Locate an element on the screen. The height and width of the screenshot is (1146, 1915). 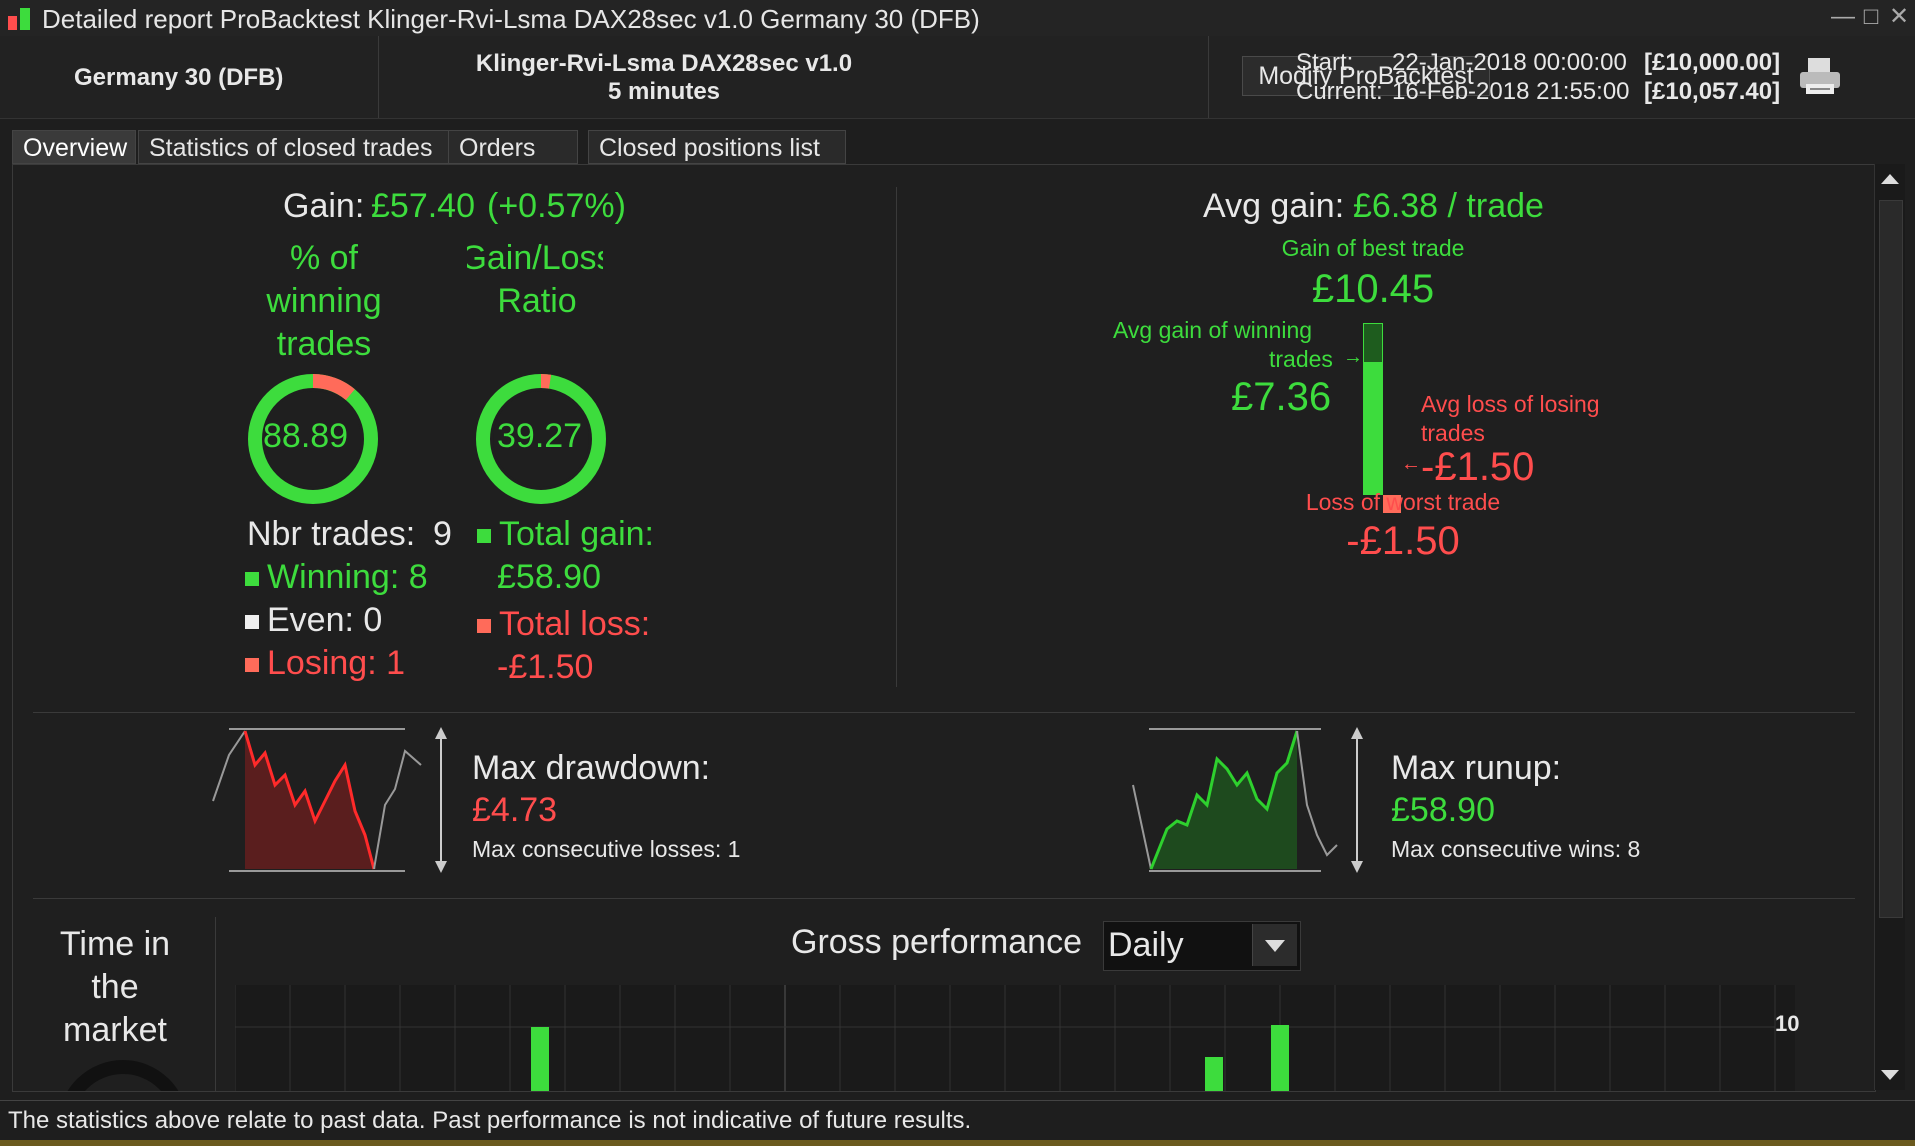
current-label: Current: is located at coordinates (1339, 91).